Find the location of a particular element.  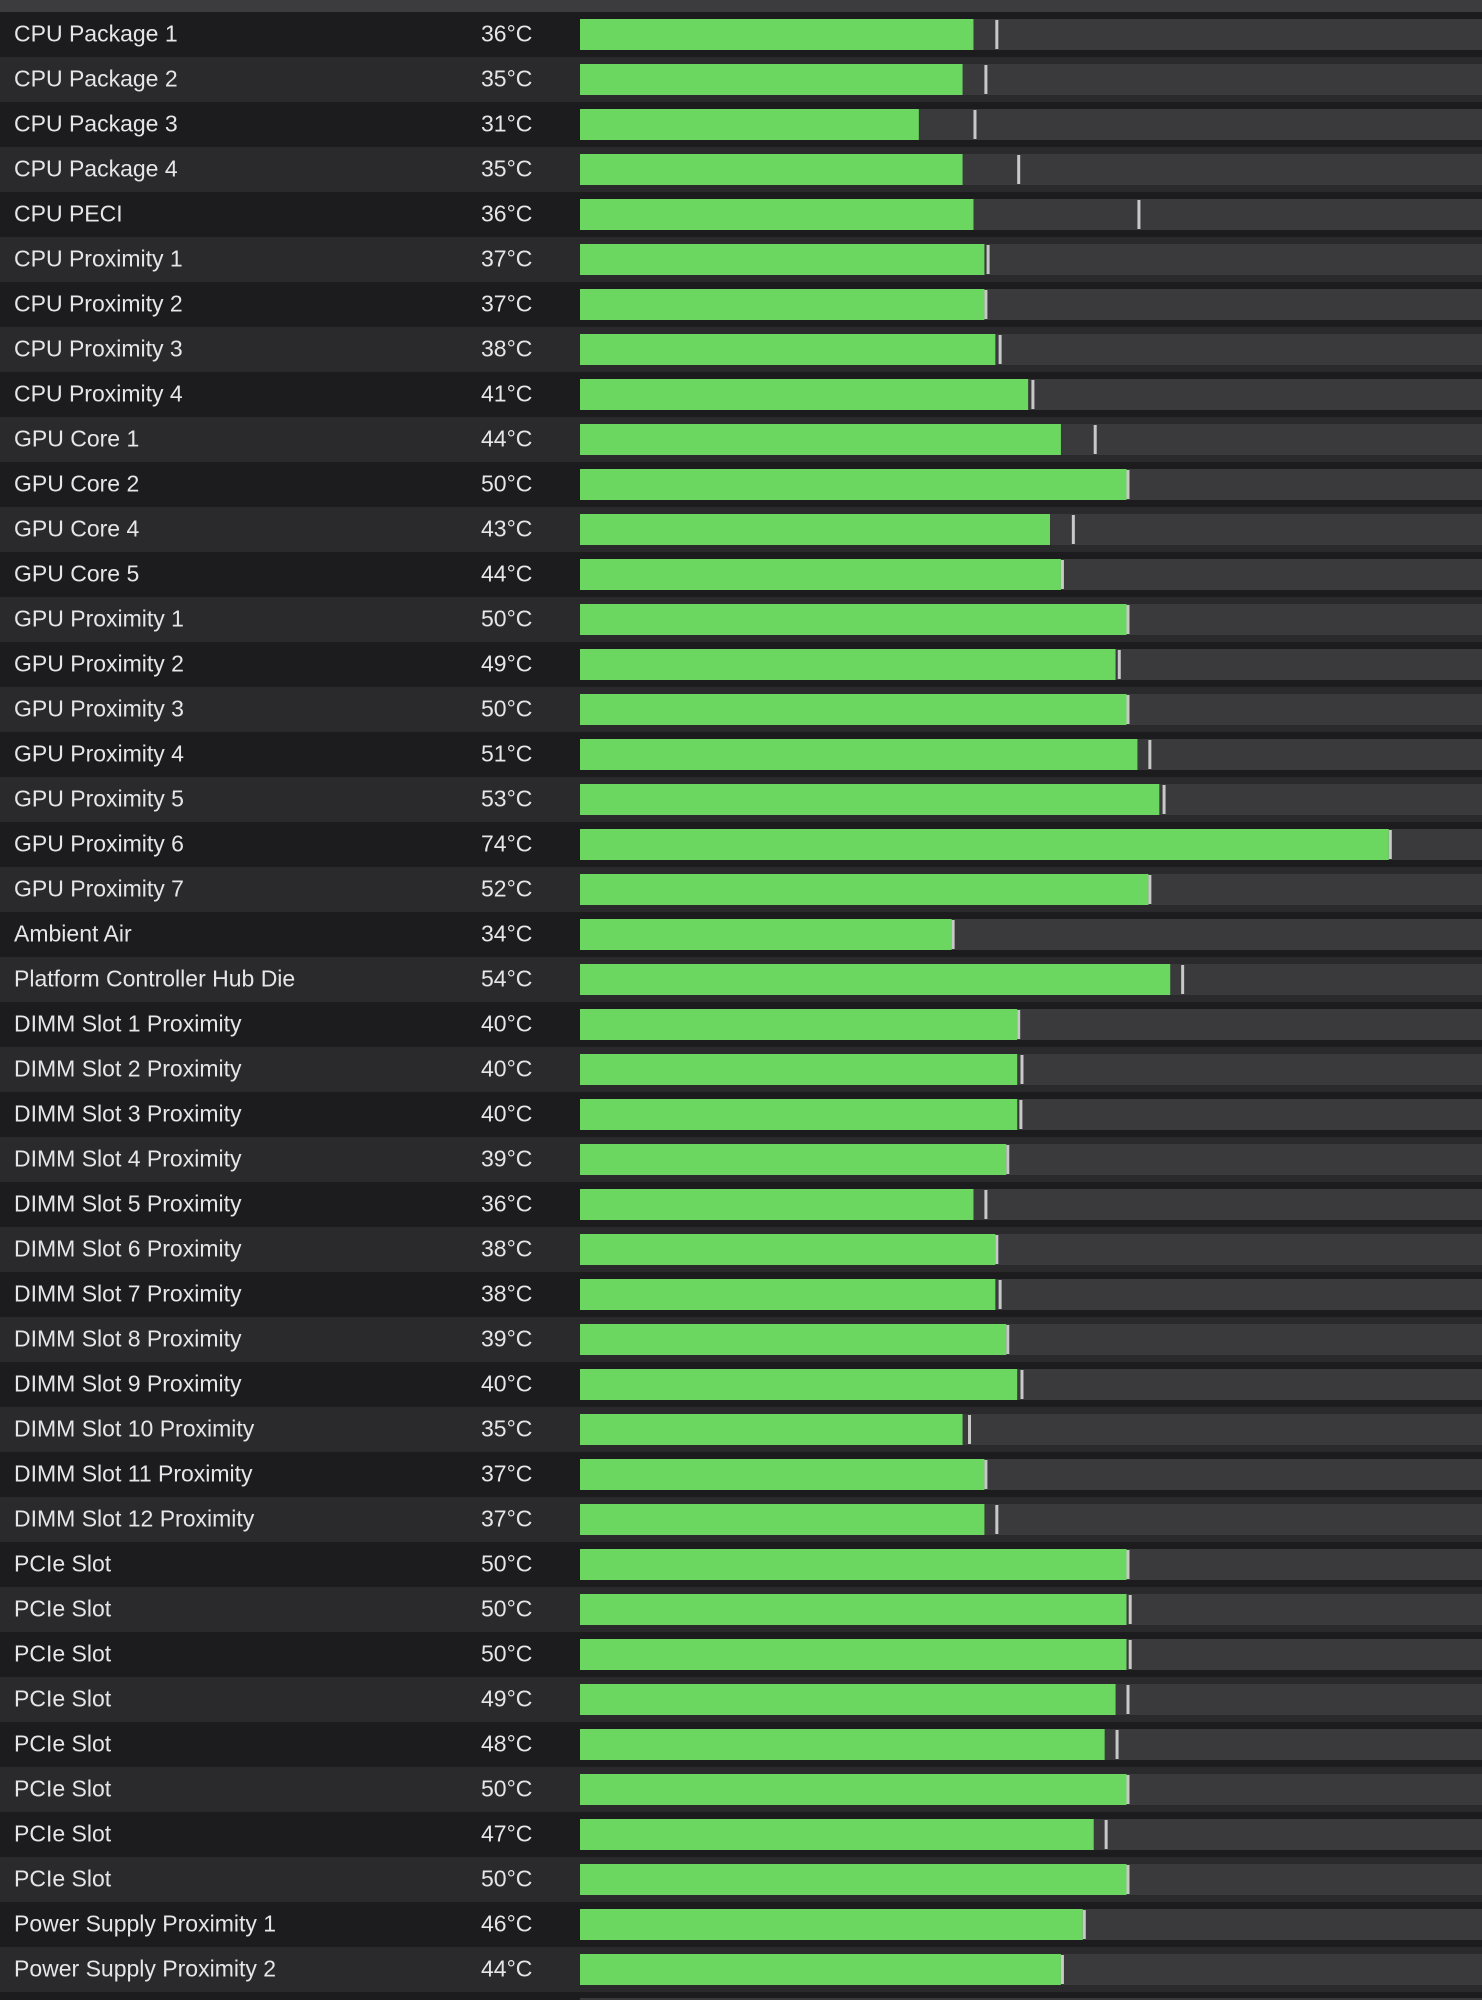

sensor-name: DIMM Slot 2 Proximity is located at coordinates (128, 1069).